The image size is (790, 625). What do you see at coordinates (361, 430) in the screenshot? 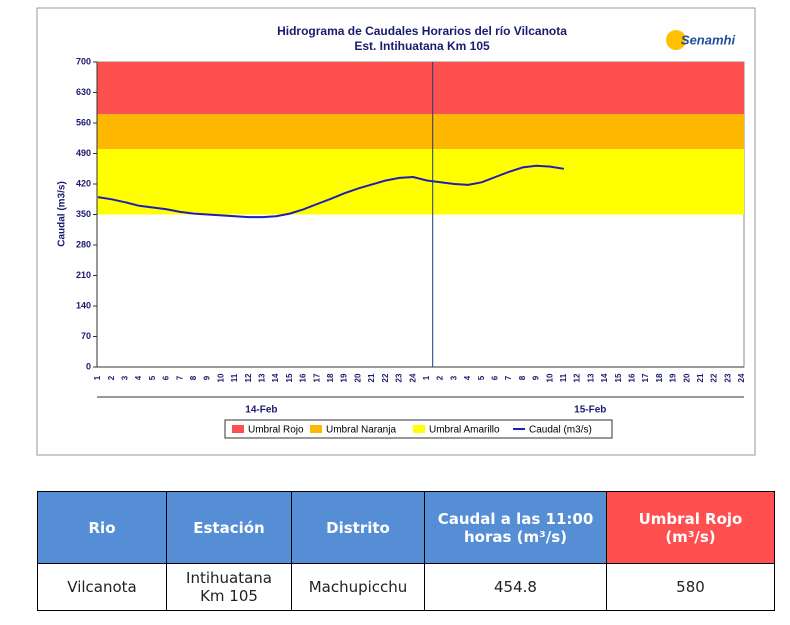
I see `legend-label: Umbral Naranja` at bounding box center [361, 430].